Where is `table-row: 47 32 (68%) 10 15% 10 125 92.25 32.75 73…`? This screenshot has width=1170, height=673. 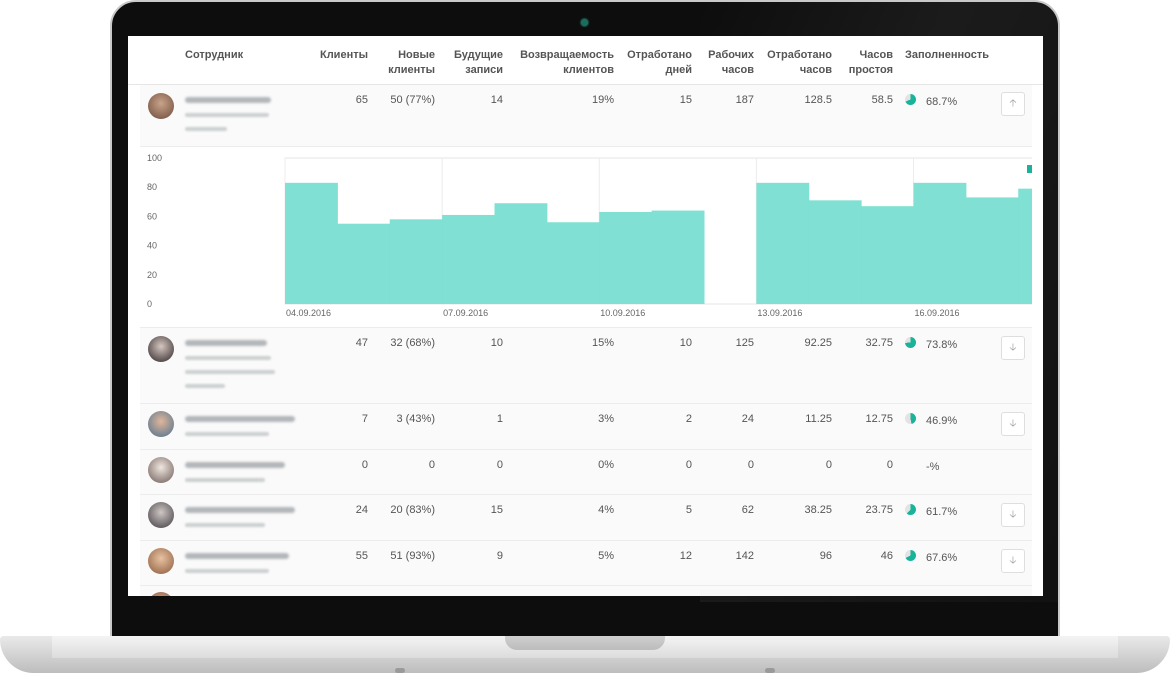 table-row: 47 32 (68%) 10 15% 10 125 92.25 32.75 73… is located at coordinates (586, 366).